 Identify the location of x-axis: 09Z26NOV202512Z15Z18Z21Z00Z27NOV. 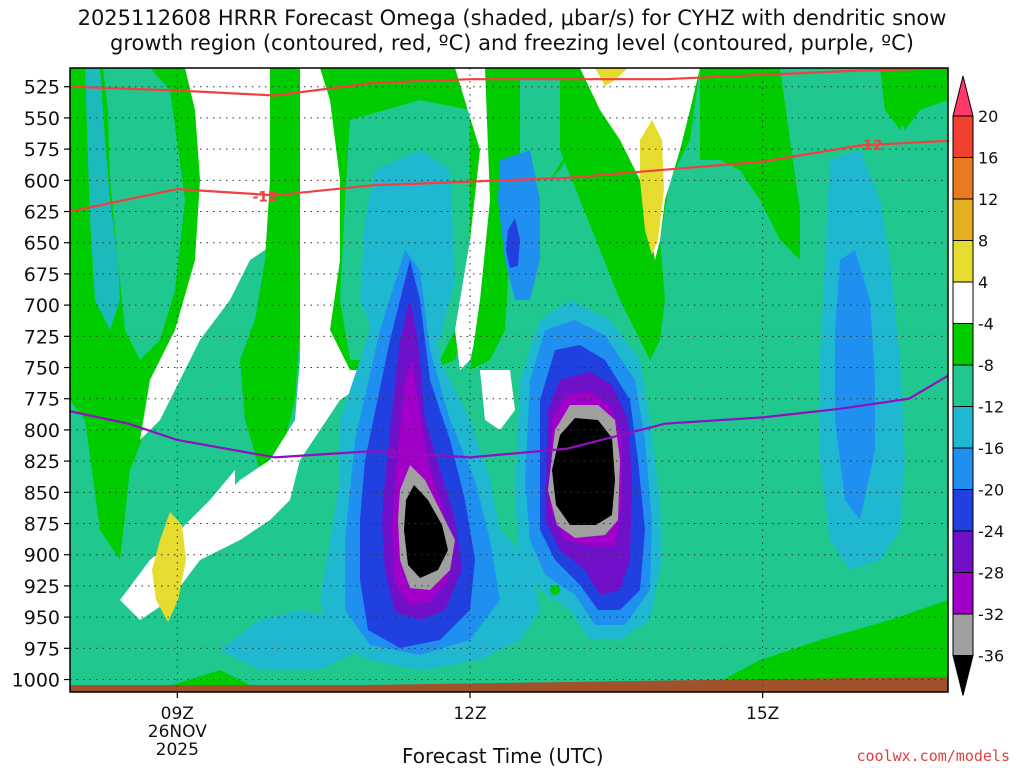
(463, 726).